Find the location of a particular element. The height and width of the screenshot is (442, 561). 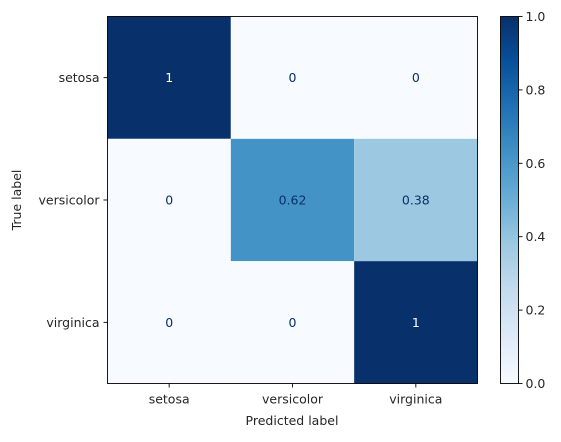

colorbar-tick-label: 0.6 is located at coordinates (536, 163).